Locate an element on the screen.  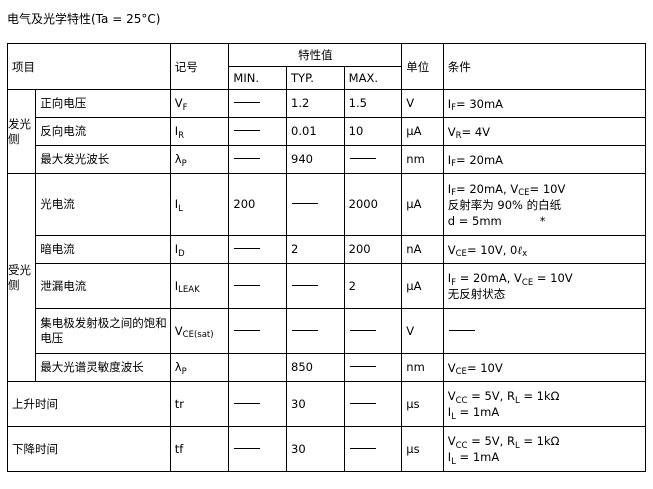
row-typ-value: 0.01 is located at coordinates (304, 131).